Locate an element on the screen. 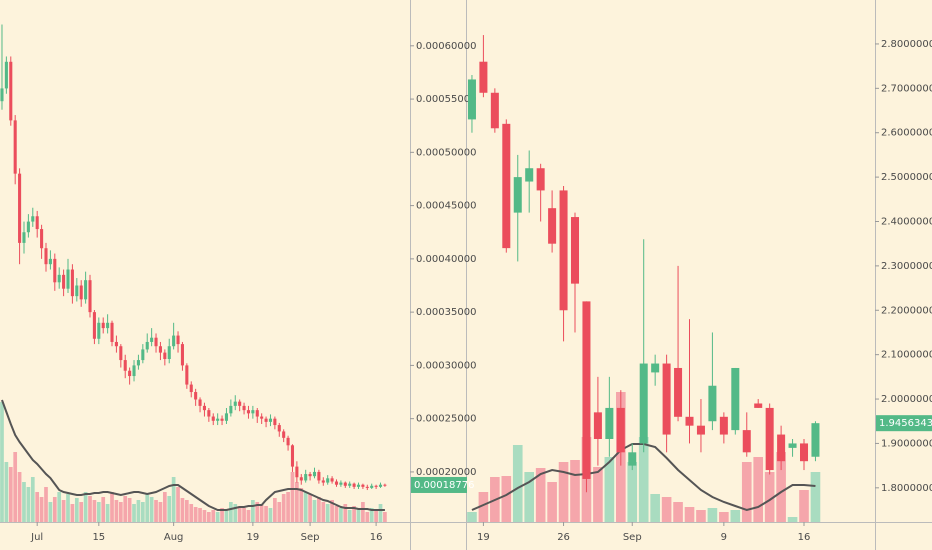 This screenshot has width=932, height=550. y-tick-label: 2.30000000 is located at coordinates (906, 266).